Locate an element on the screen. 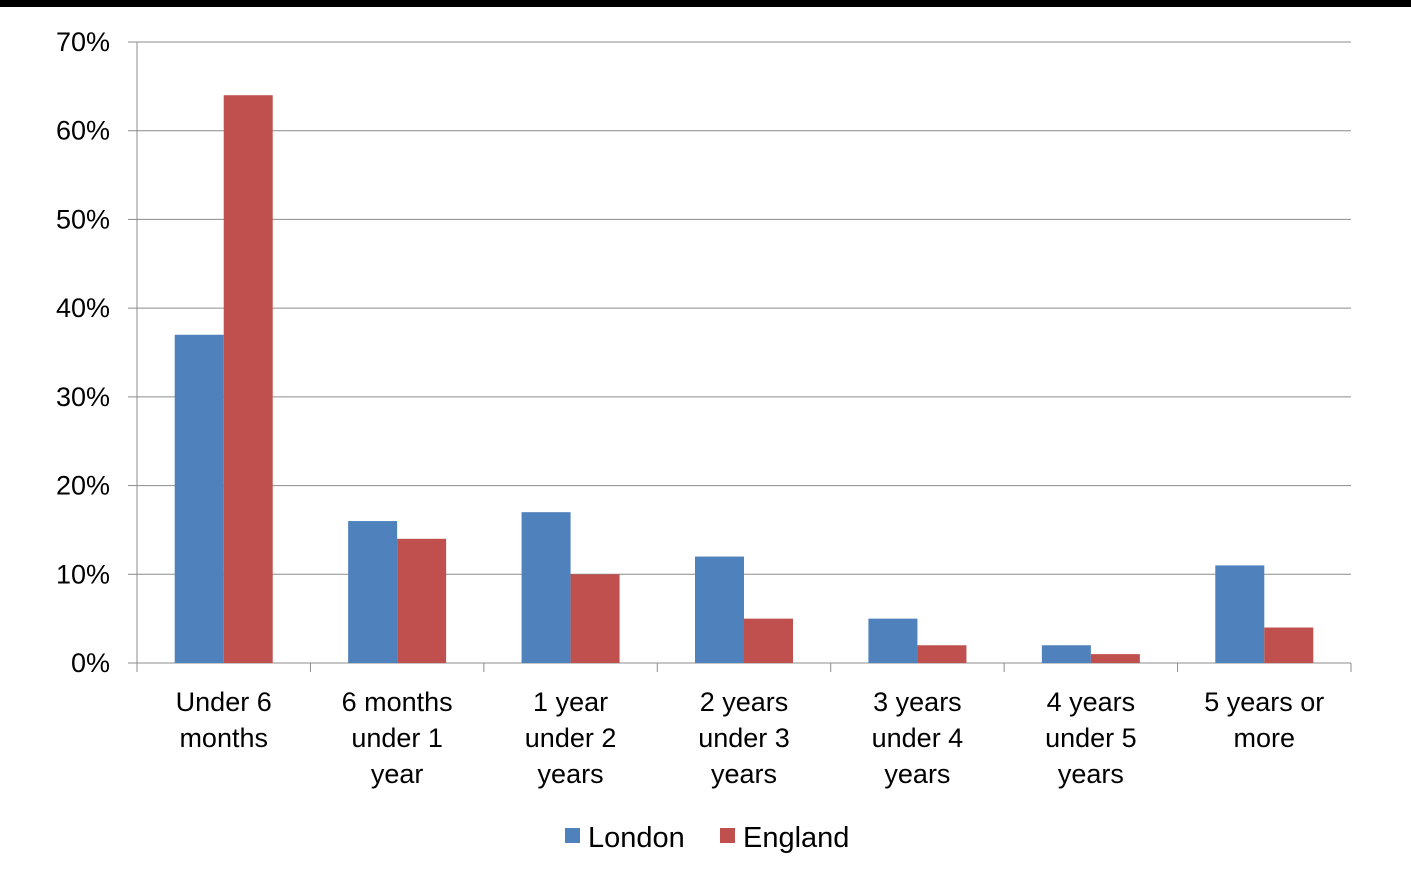 The height and width of the screenshot is (887, 1411). top-border is located at coordinates (705, 3).